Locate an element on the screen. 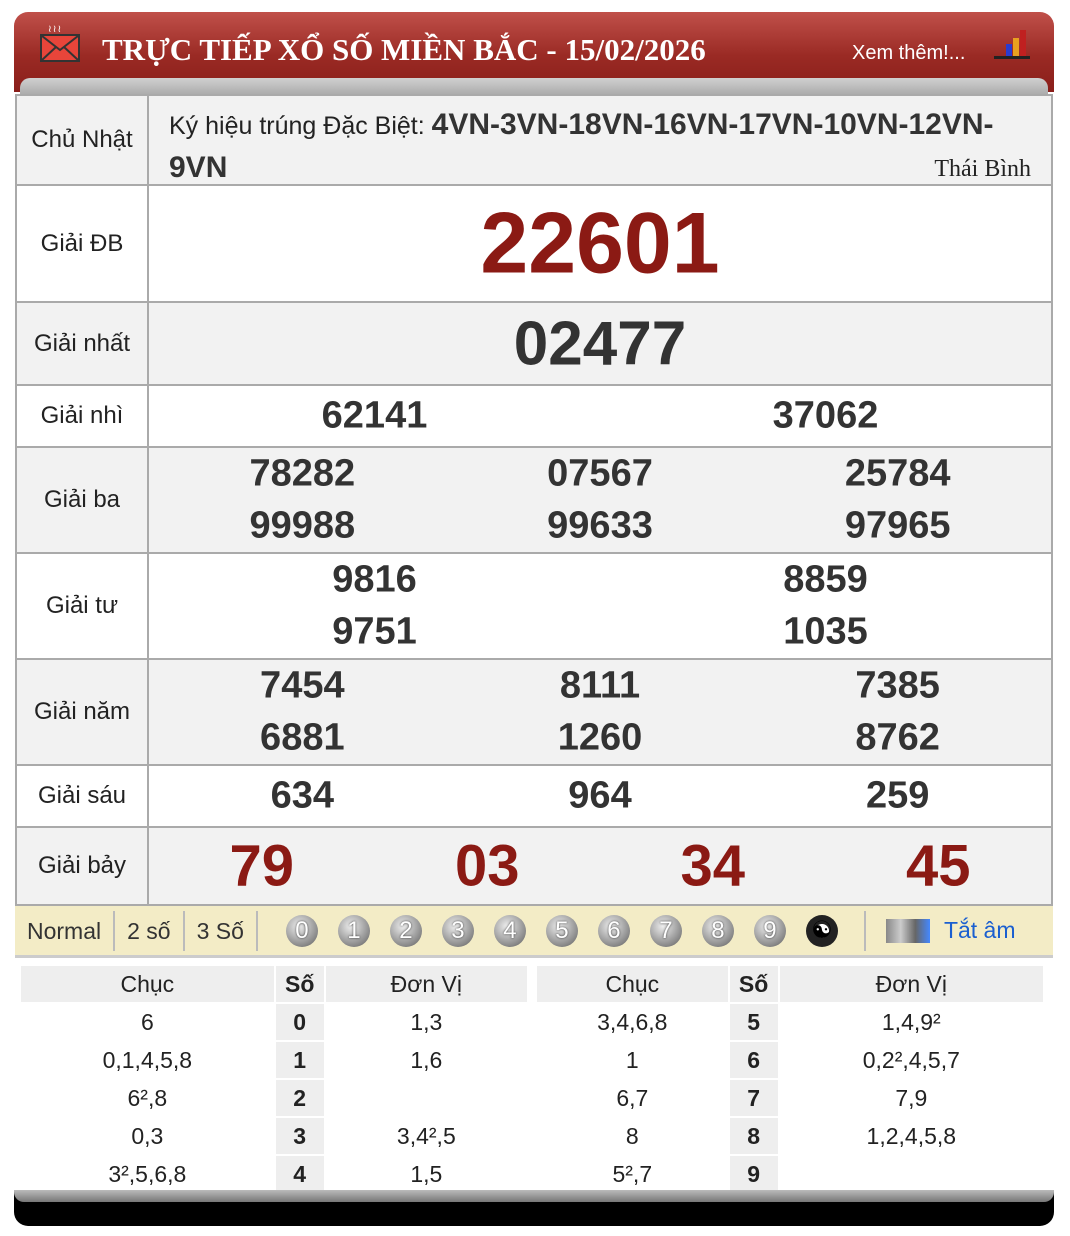 This screenshot has height=1236, width=1070. prize-label: Giải ĐB is located at coordinates (83, 243).